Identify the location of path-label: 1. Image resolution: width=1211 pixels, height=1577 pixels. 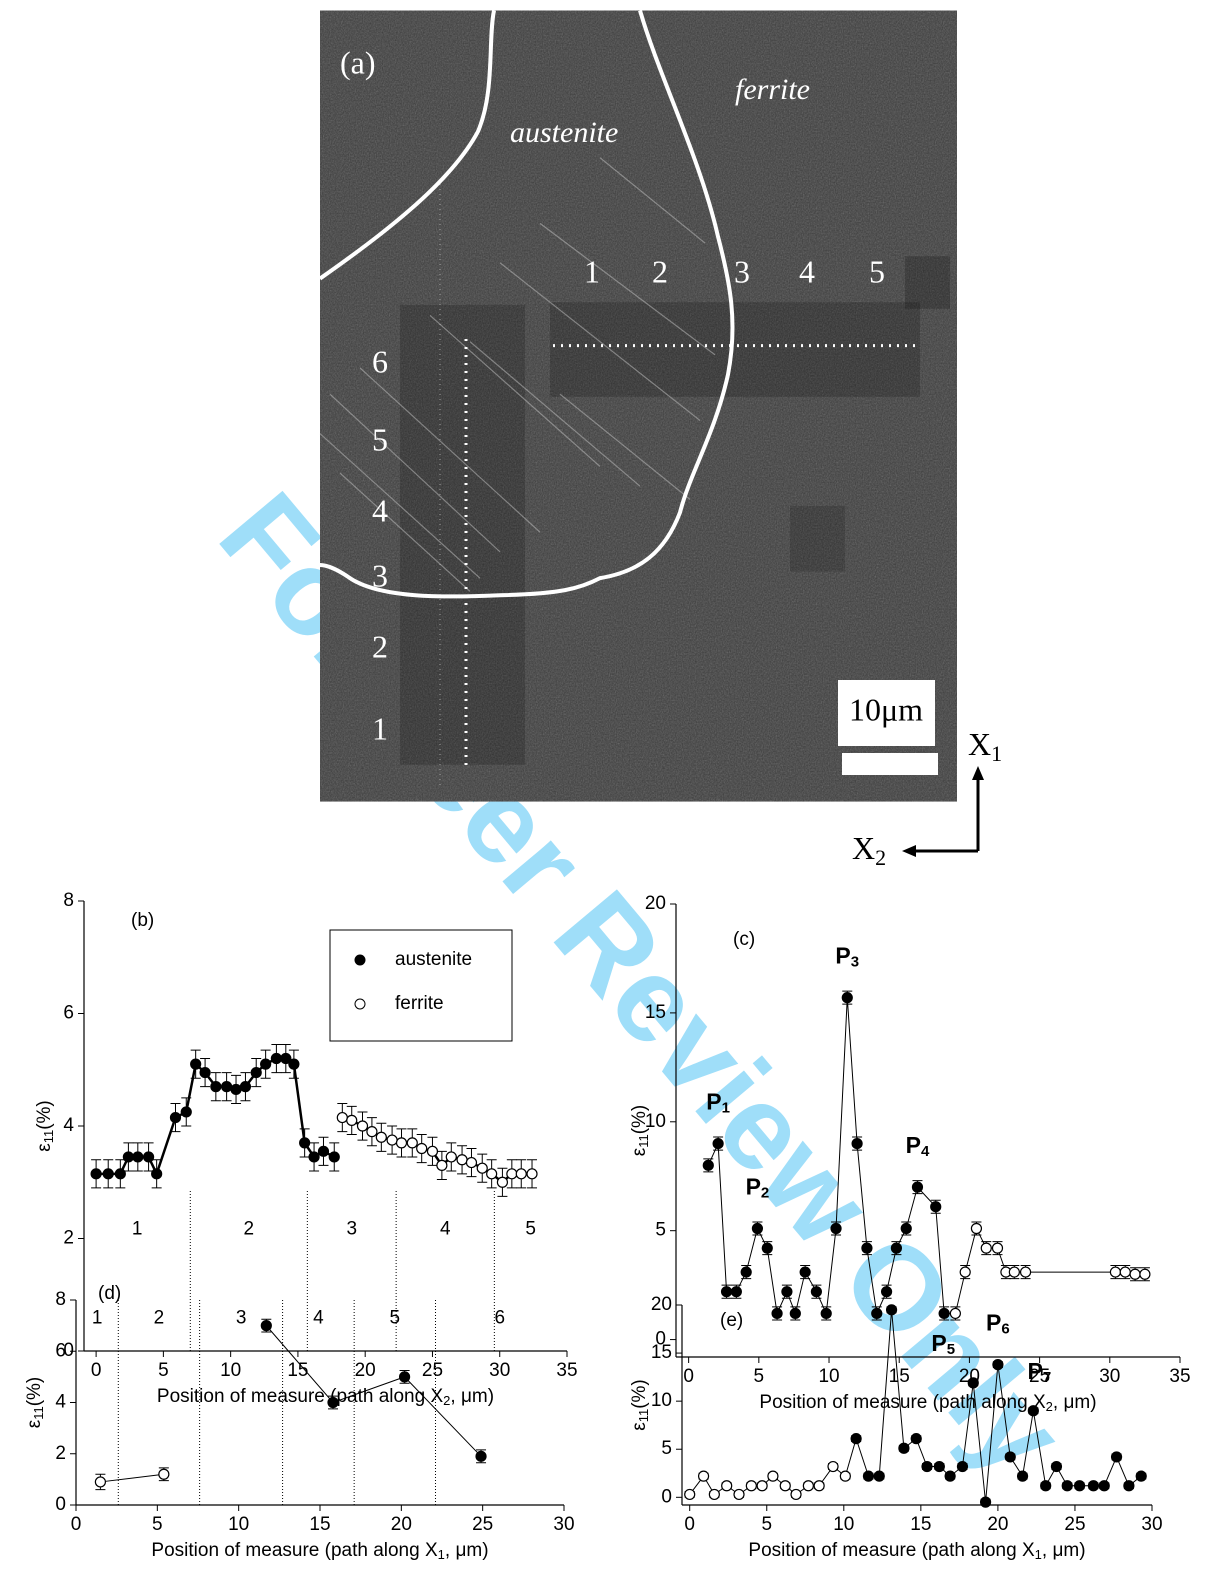
(592, 271).